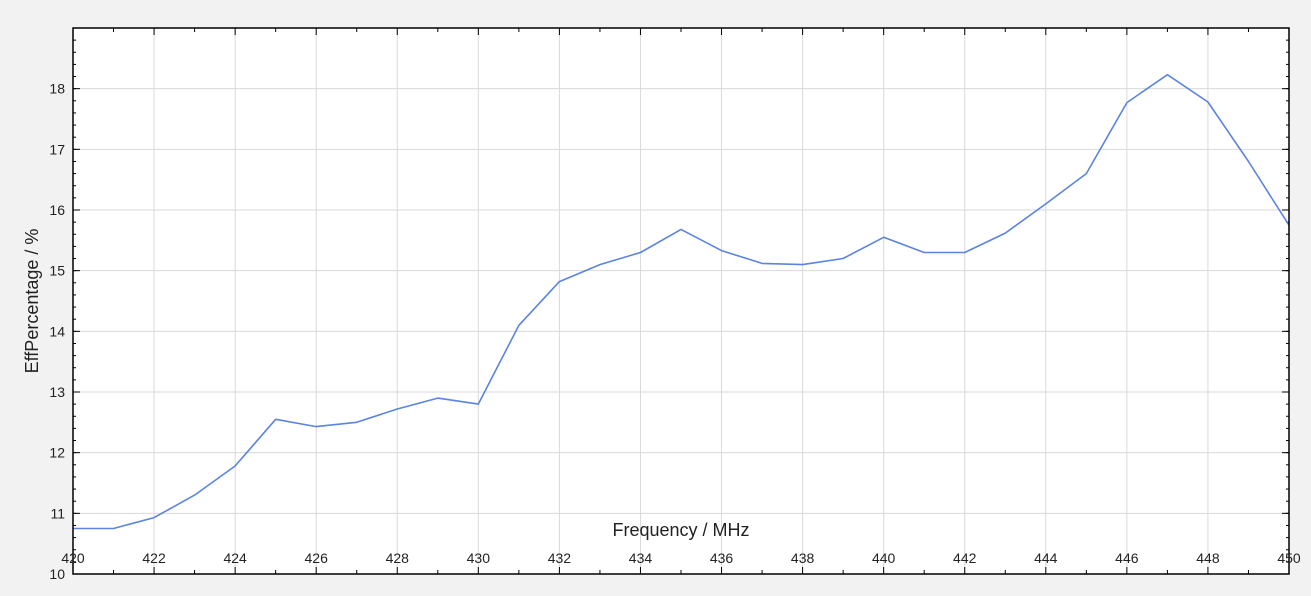 This screenshot has height=596, width=1311. I want to click on y-tick-label: 15, so click(57, 271).